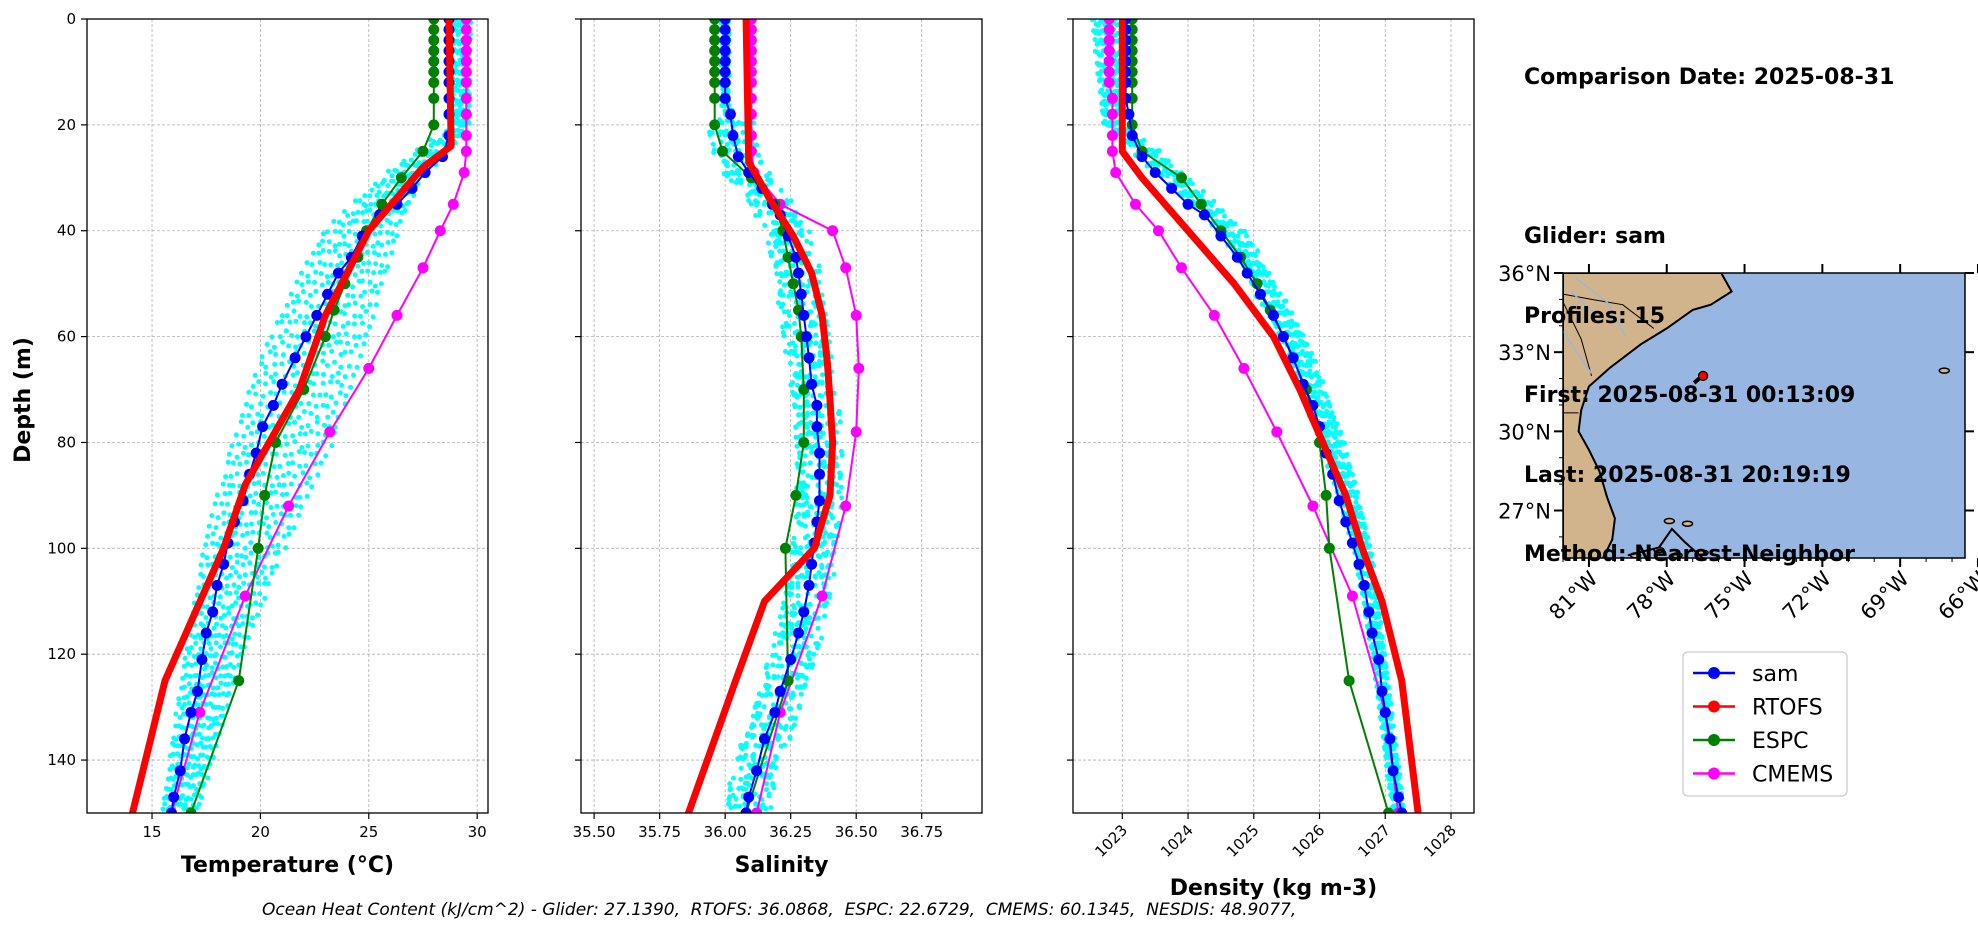  What do you see at coordinates (1264, 416) in the screenshot?
I see `series-sam` at bounding box center [1264, 416].